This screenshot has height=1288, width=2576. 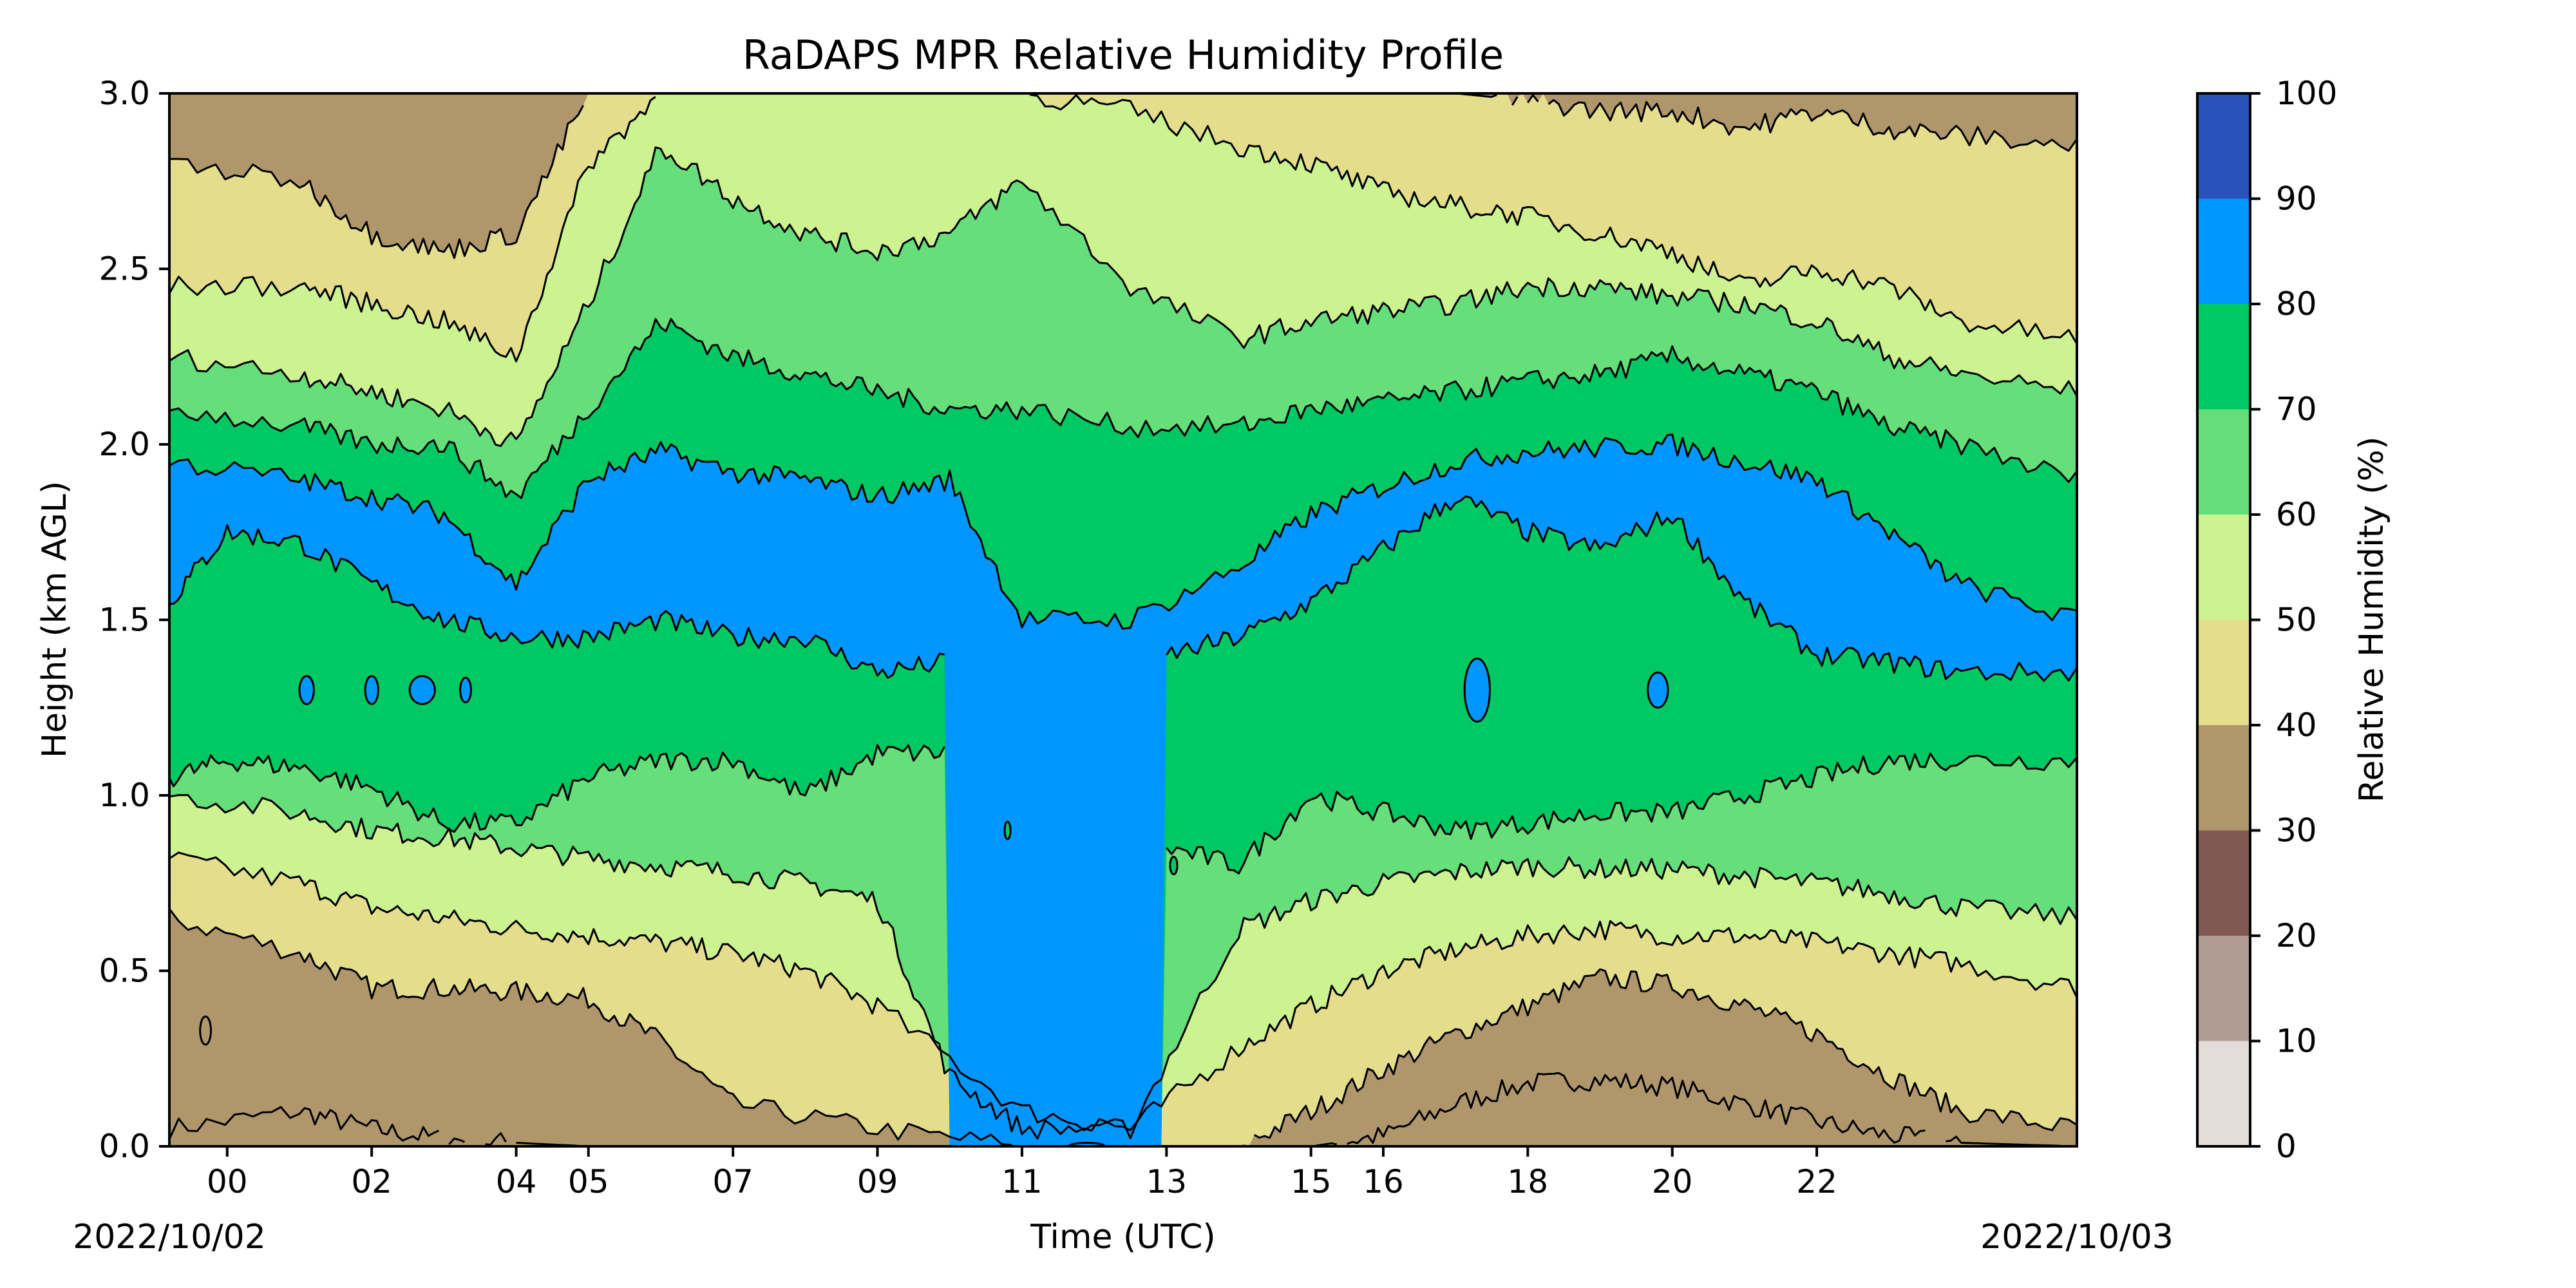 I want to click on x-axis: 00 02 04 05 07 09 11 13 15 16 18 20 22, so click(x=1022, y=1173).